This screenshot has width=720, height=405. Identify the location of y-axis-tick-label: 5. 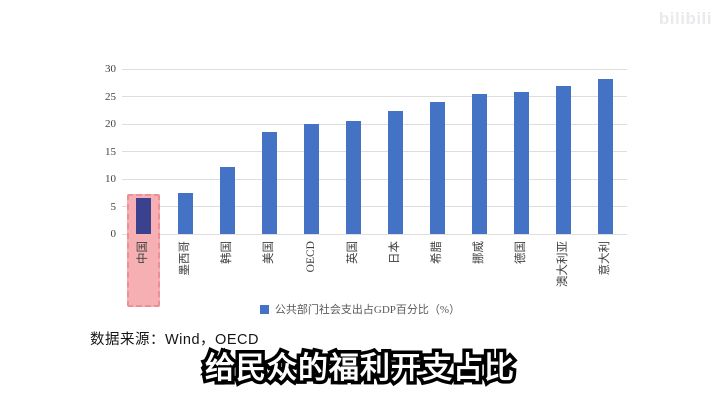
(113, 206).